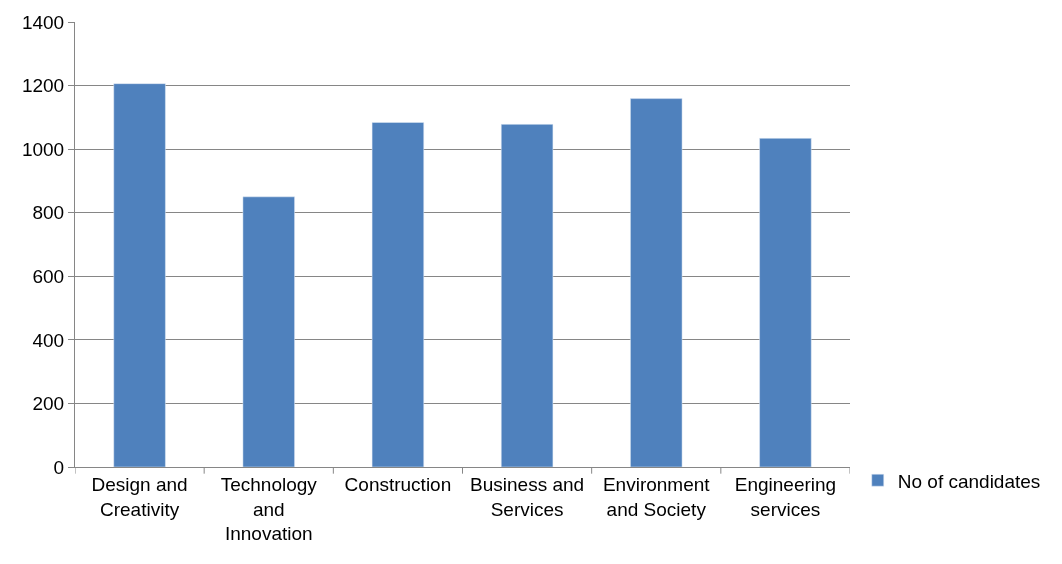 The height and width of the screenshot is (564, 1062). I want to click on y-tick-label: 400, so click(48, 340).